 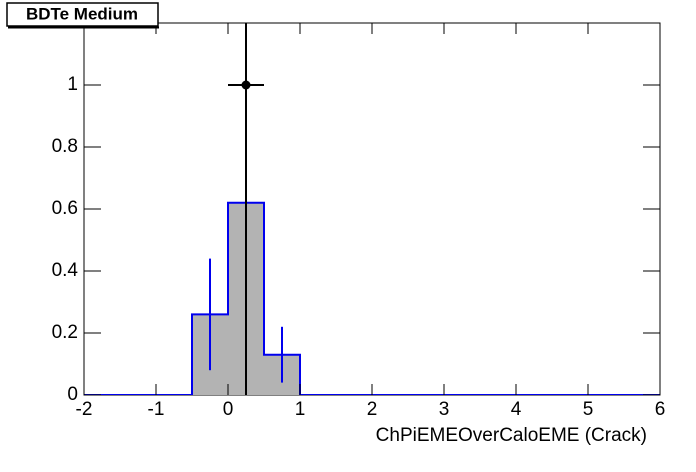 What do you see at coordinates (65, 270) in the screenshot?
I see `y-tick-label: 0.4` at bounding box center [65, 270].